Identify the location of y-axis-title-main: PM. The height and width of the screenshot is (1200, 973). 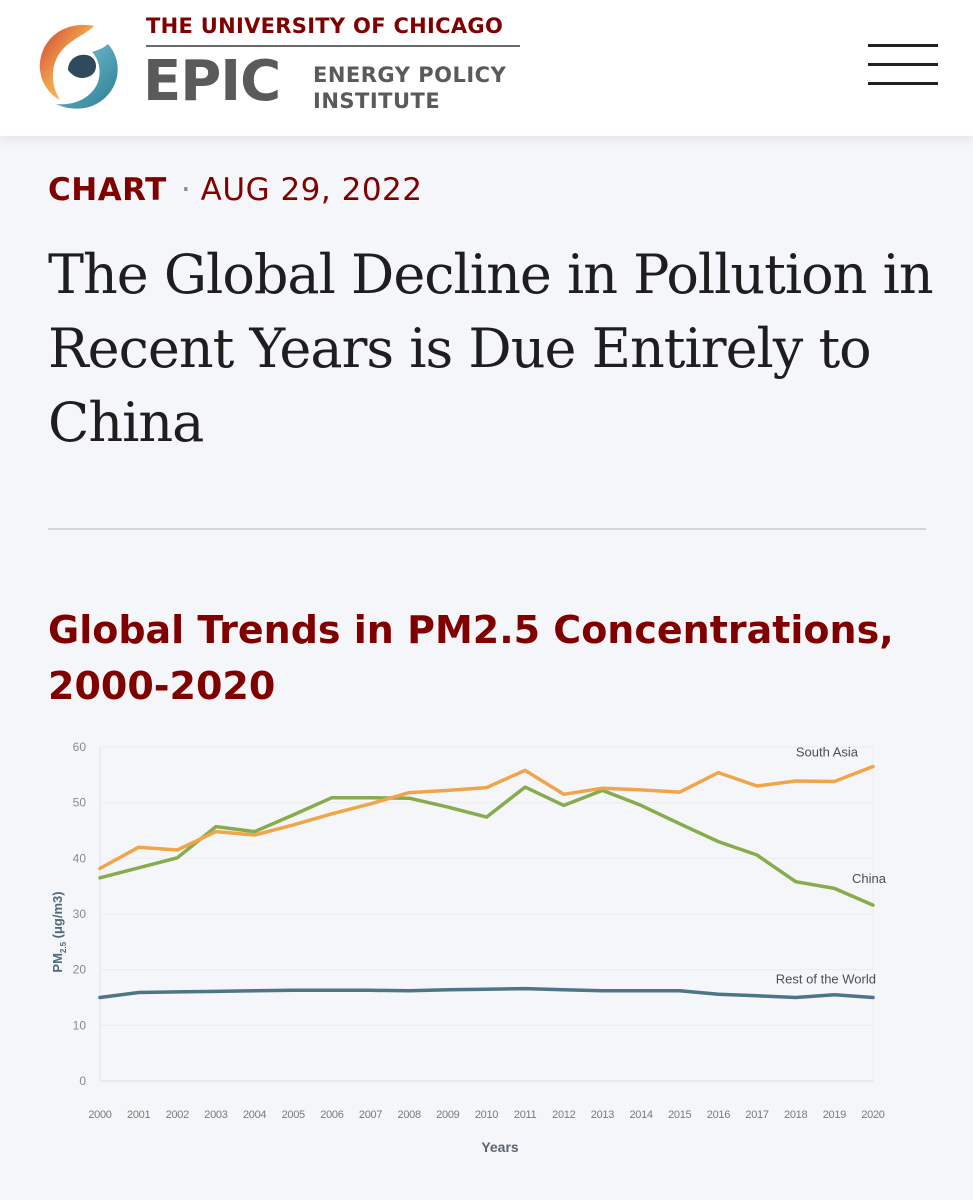
(57, 963).